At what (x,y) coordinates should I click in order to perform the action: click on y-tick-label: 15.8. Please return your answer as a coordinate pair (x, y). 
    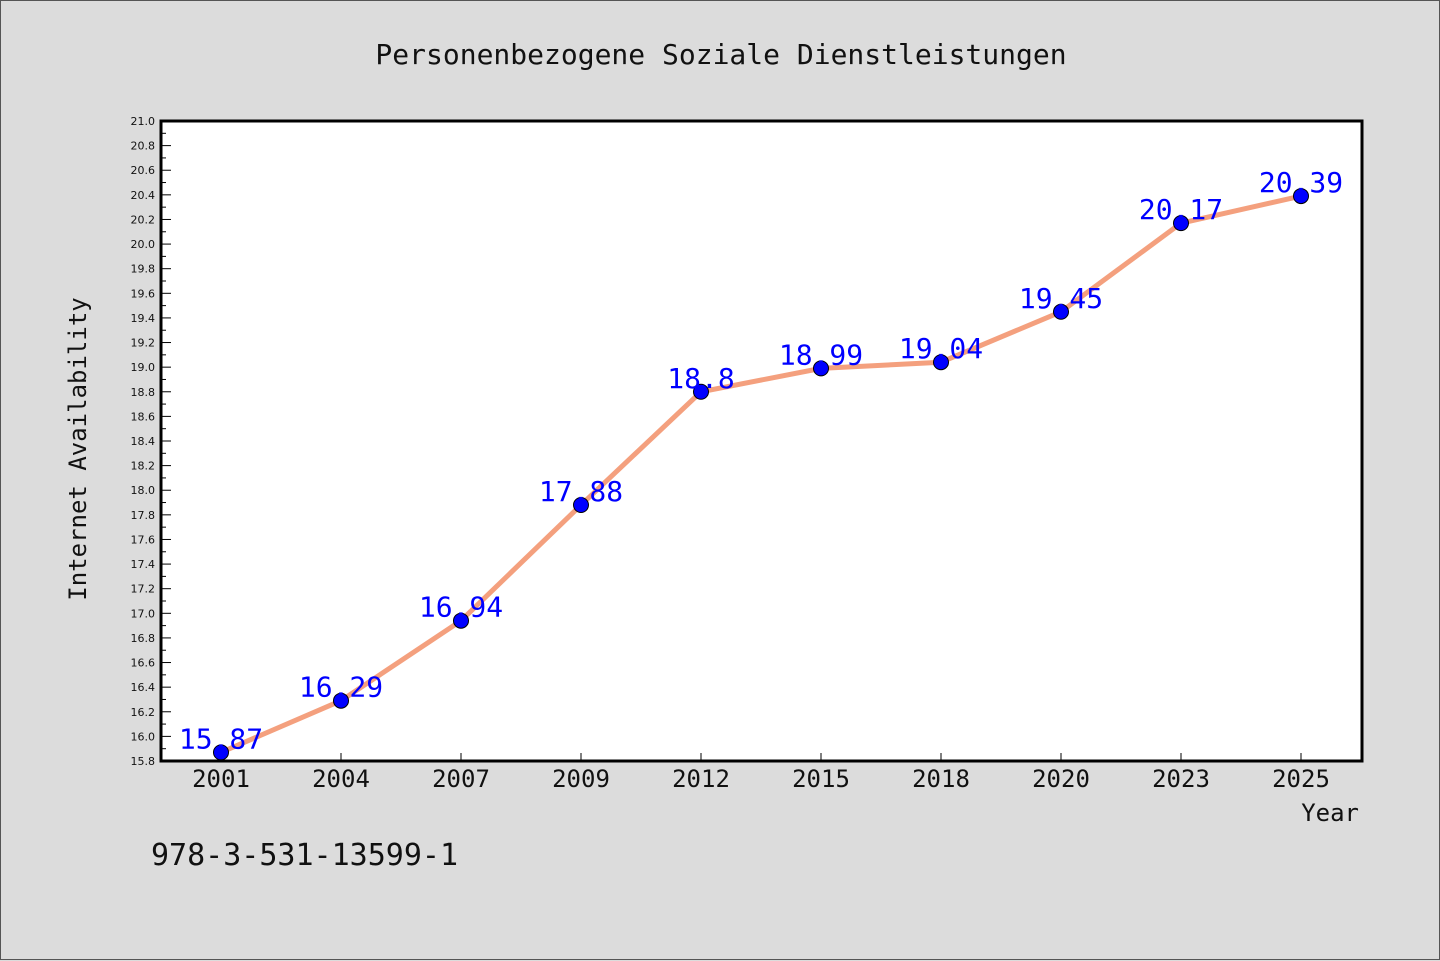
    Looking at the image, I should click on (143, 761).